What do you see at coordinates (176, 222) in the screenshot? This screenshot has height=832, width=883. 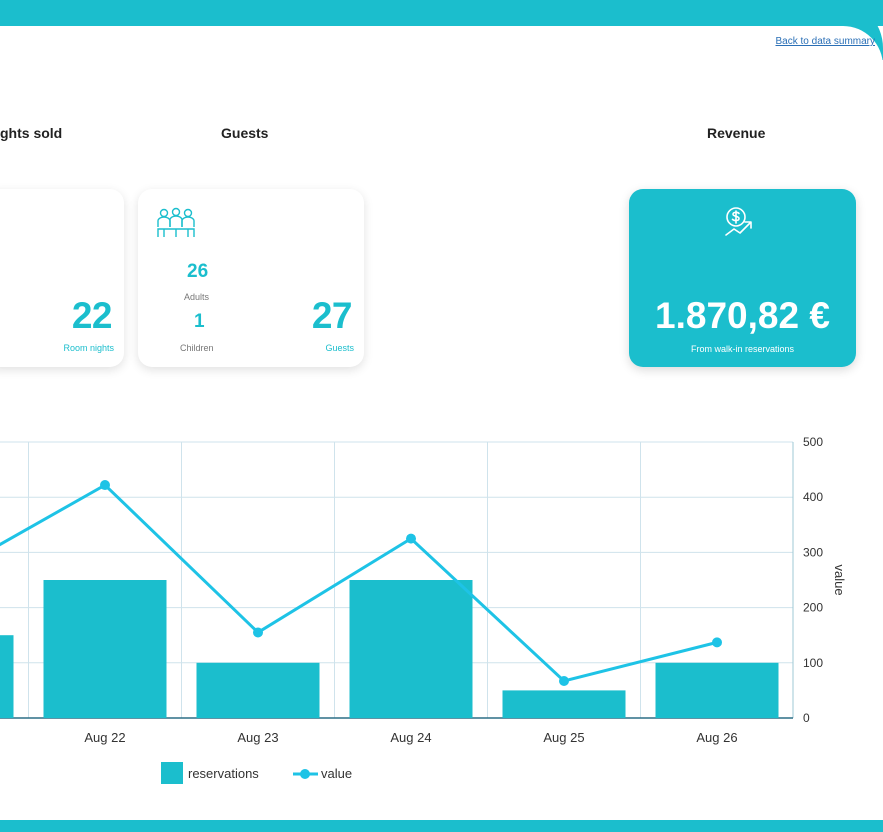 I see `guests-icon` at bounding box center [176, 222].